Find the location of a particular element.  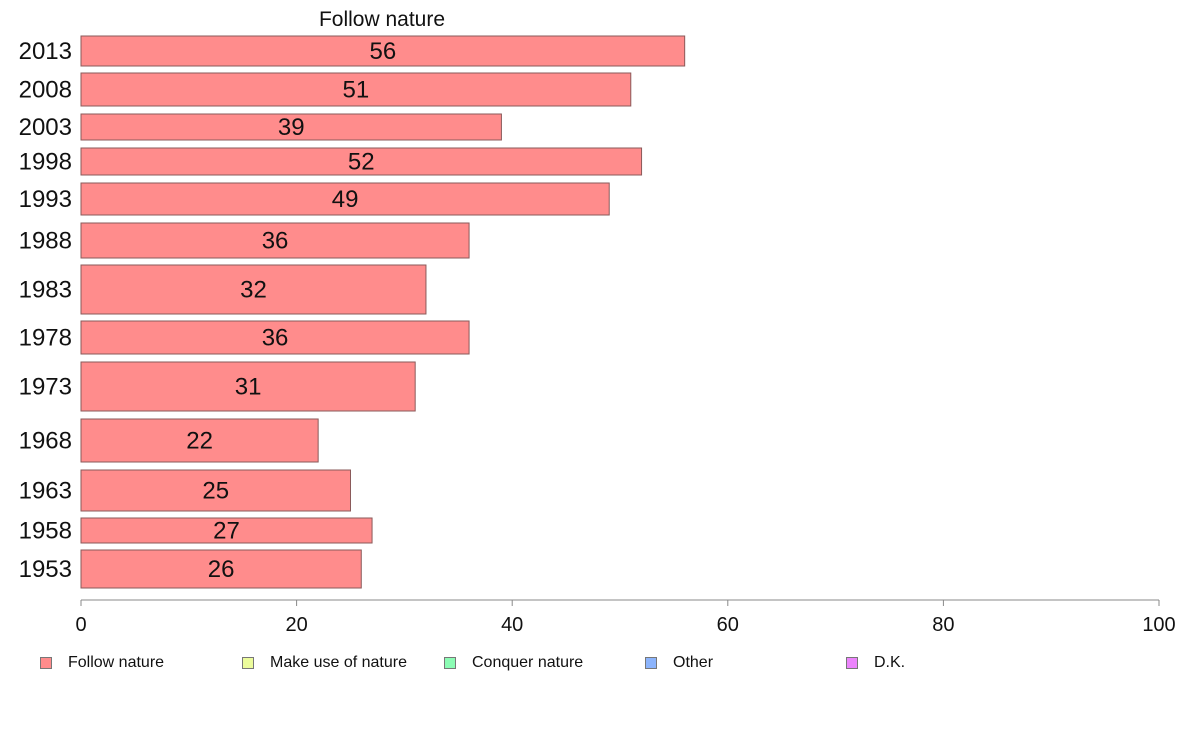

legend-item-conquer-nature: Conquer nature is located at coordinates (513, 663).